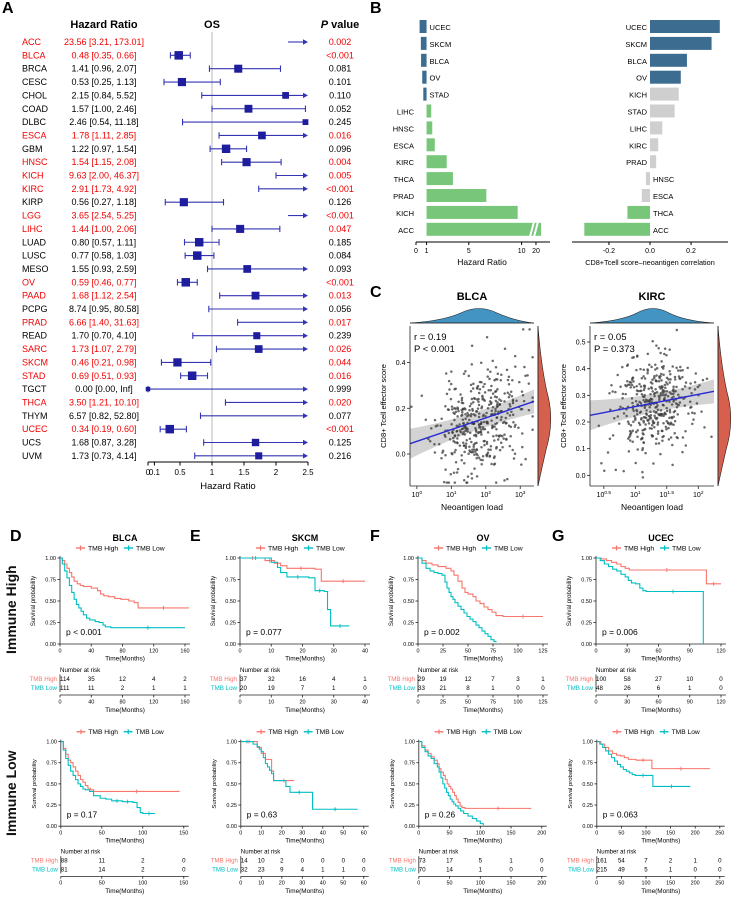 The image size is (736, 897). I want to click on svg-text: 0.185, so click(340, 242).